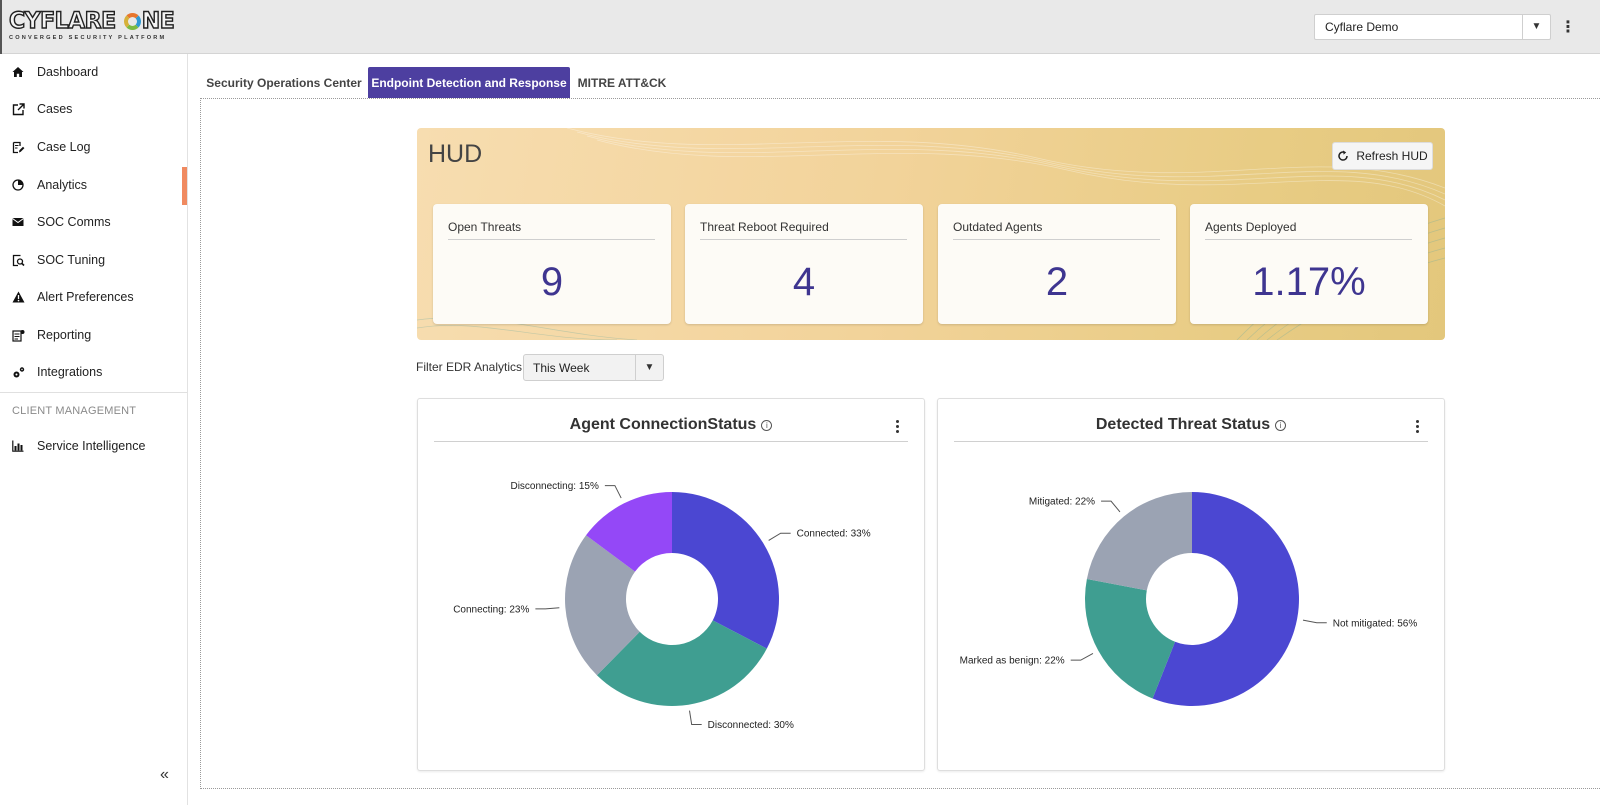 Image resolution: width=1600 pixels, height=805 pixels. What do you see at coordinates (62, 185) in the screenshot?
I see `sidebar-item-label: Analytics` at bounding box center [62, 185].